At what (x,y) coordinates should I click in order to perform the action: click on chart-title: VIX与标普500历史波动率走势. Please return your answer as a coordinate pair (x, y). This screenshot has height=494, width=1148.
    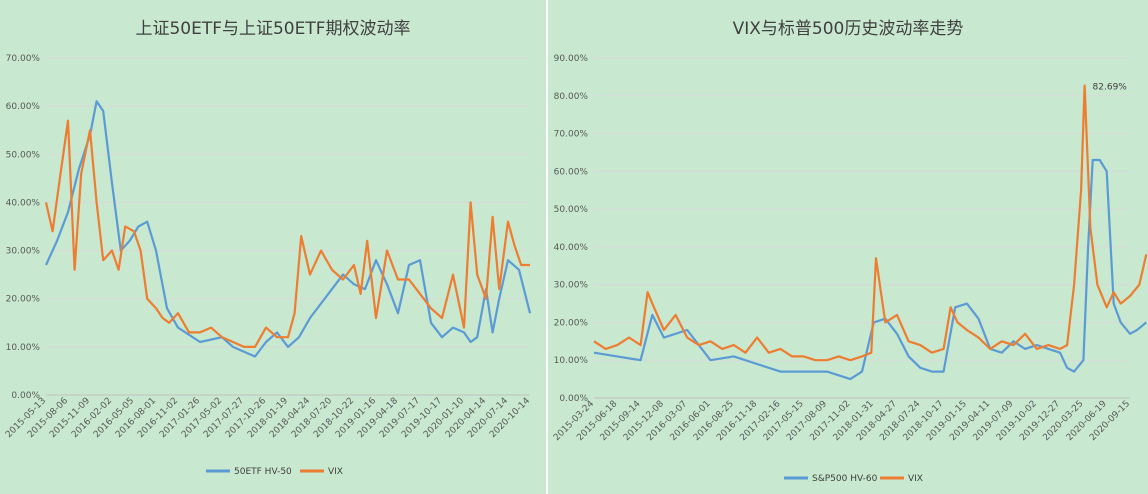
    Looking at the image, I should click on (848, 29).